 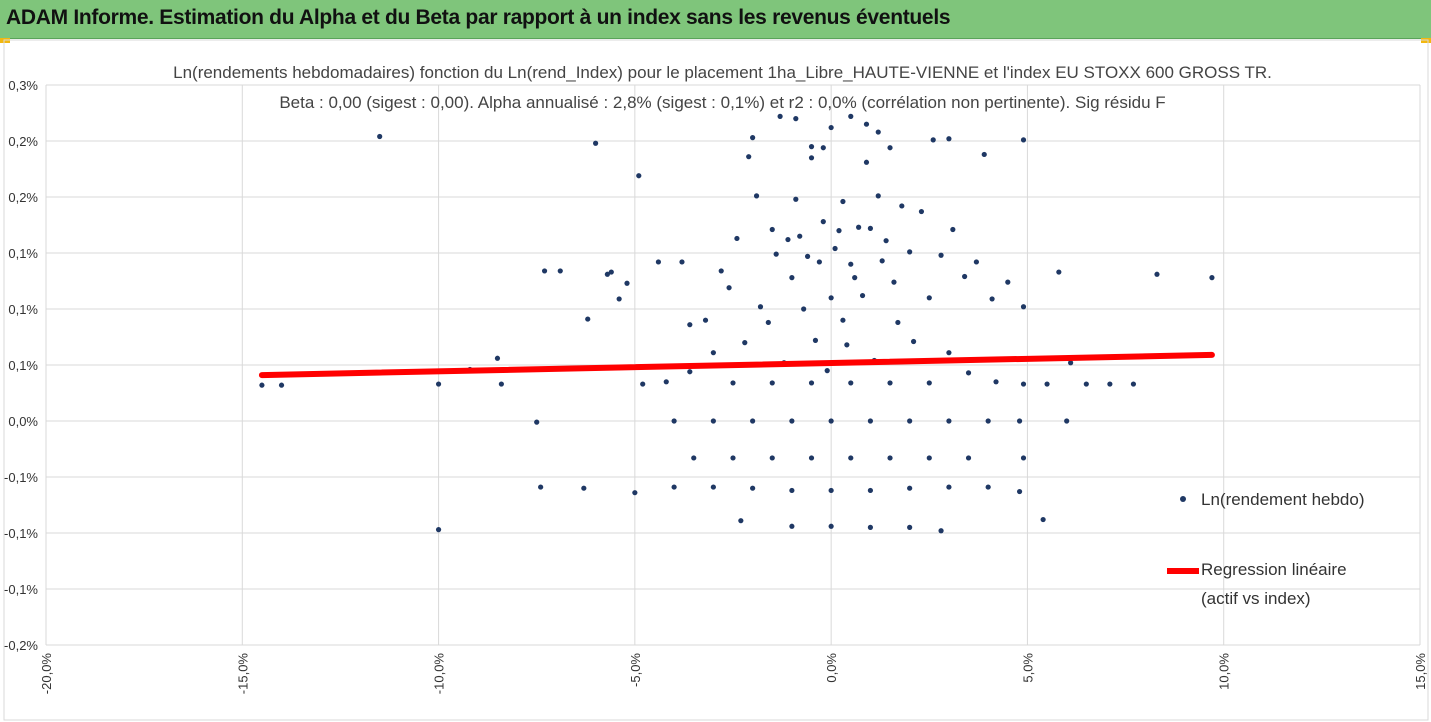 I want to click on x-tick-label: 15,0%, so click(x=1420, y=671).